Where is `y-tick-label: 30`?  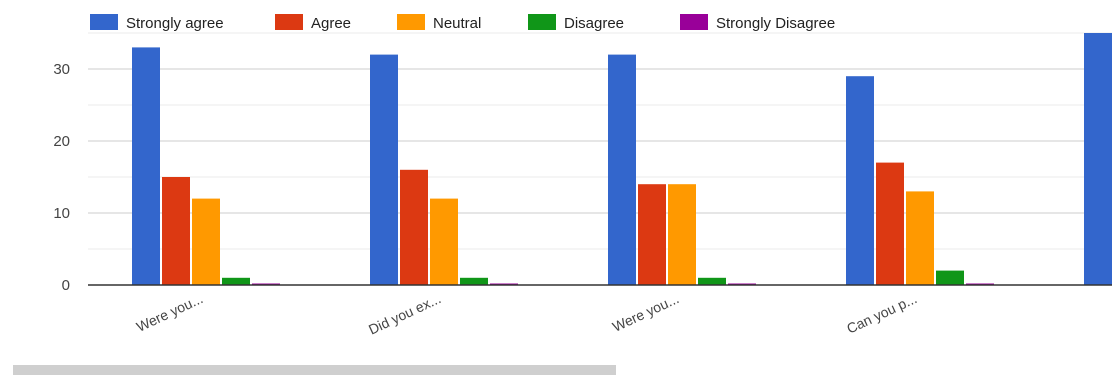
y-tick-label: 30 is located at coordinates (61, 69).